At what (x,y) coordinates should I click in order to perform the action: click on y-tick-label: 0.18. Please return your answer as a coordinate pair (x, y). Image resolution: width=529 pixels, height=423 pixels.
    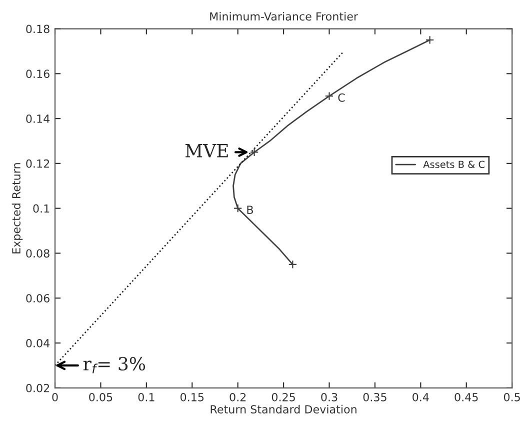
    Looking at the image, I should click on (38, 29).